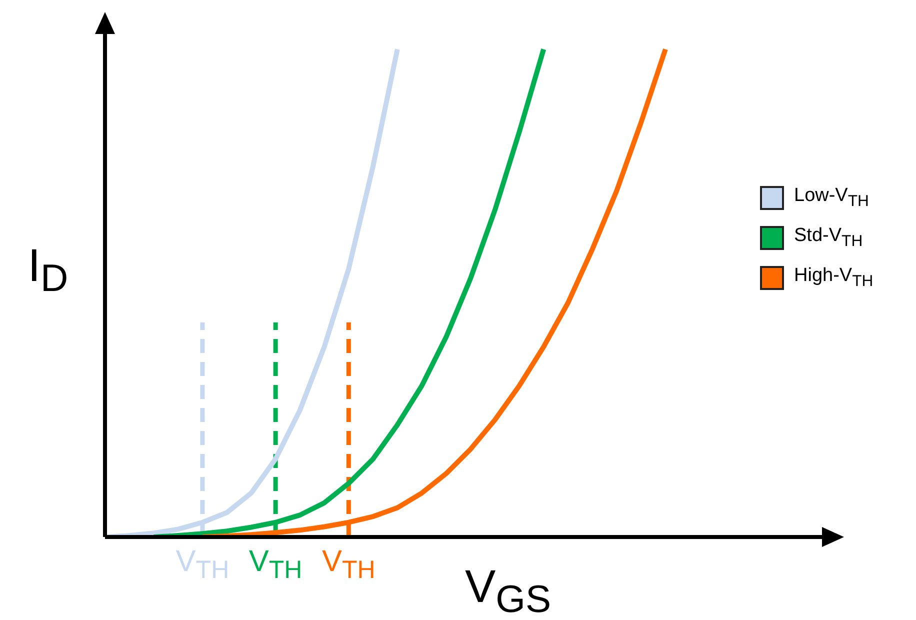 Image resolution: width=916 pixels, height=620 pixels. What do you see at coordinates (48, 270) in the screenshot?
I see `y-axis-title: I$_{D}$` at bounding box center [48, 270].